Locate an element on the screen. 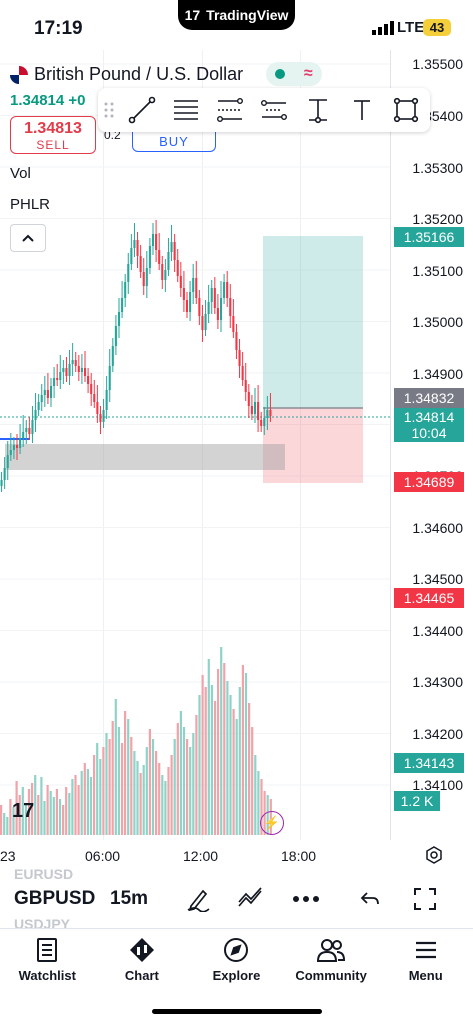 This screenshot has height=1024, width=473. indicators-icon is located at coordinates (251, 899).